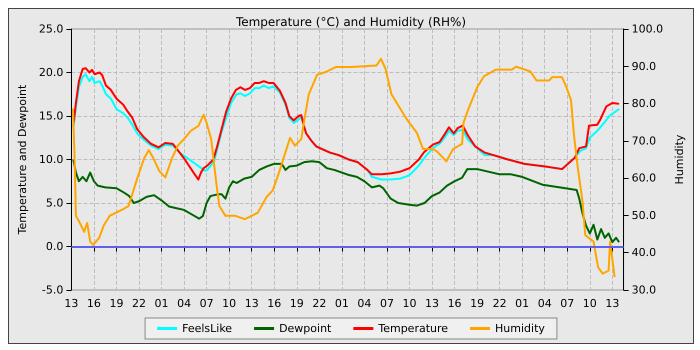  What do you see at coordinates (644, 290) in the screenshot?
I see `y2-tick-label: 30.0` at bounding box center [644, 290].